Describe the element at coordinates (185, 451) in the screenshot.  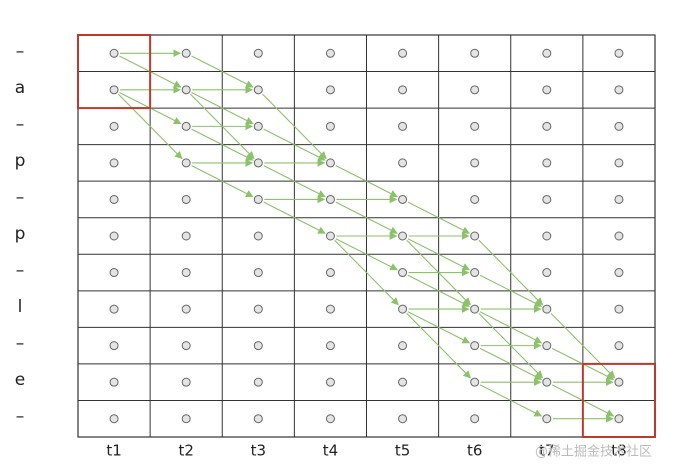
I see `column-label: t2` at that location.